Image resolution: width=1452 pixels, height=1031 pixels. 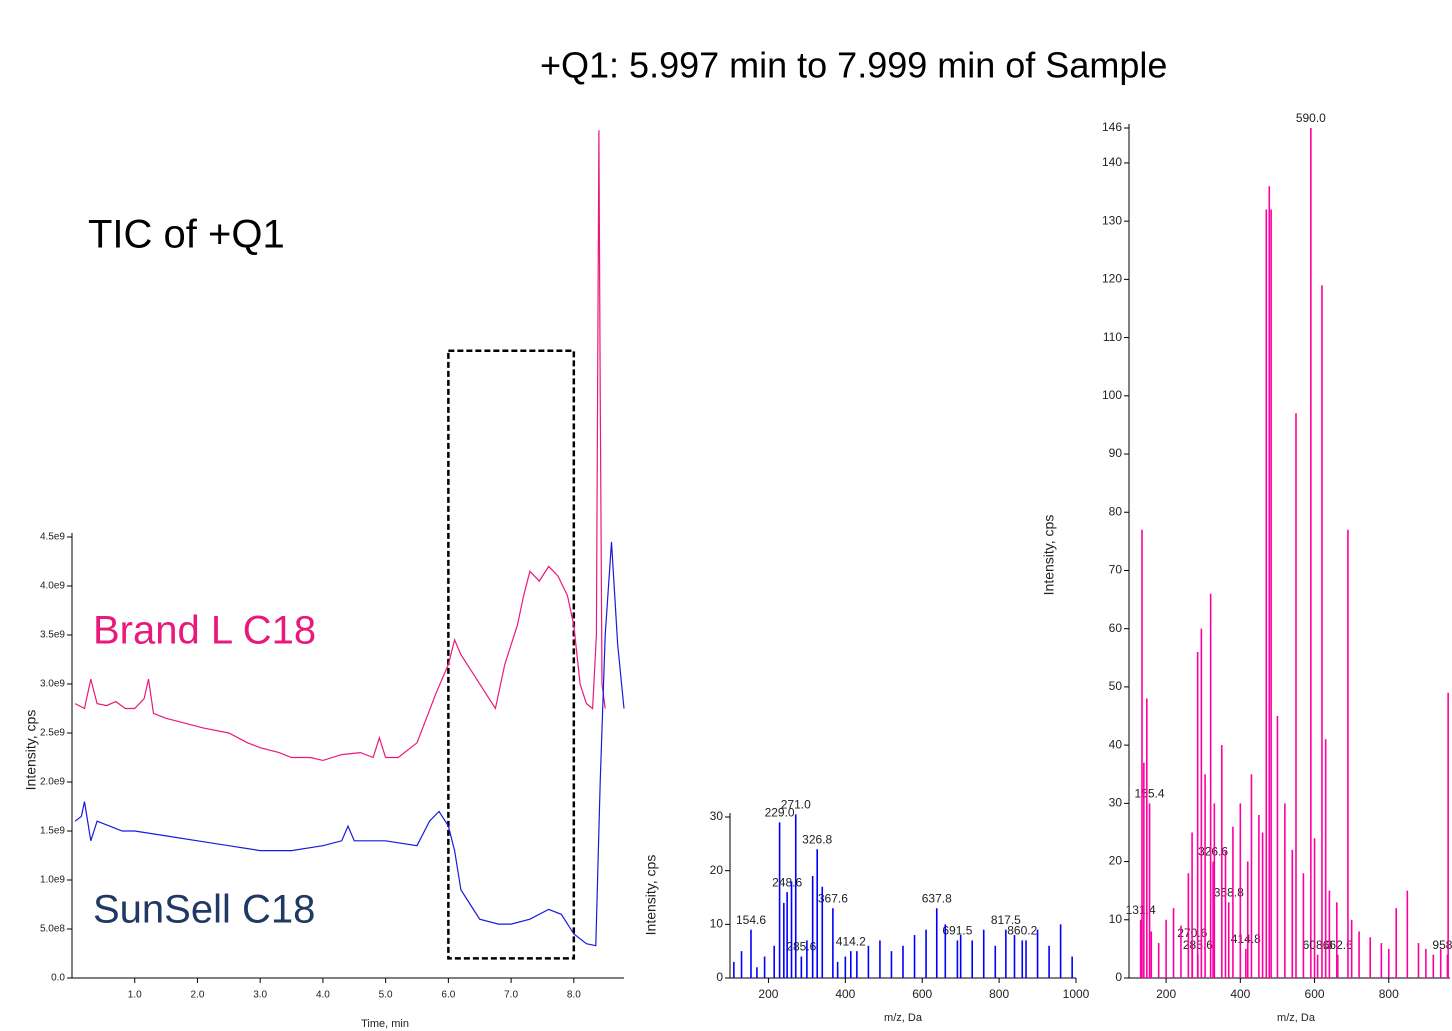 I want to click on x-tick-label: 6.0, so click(x=448, y=995).